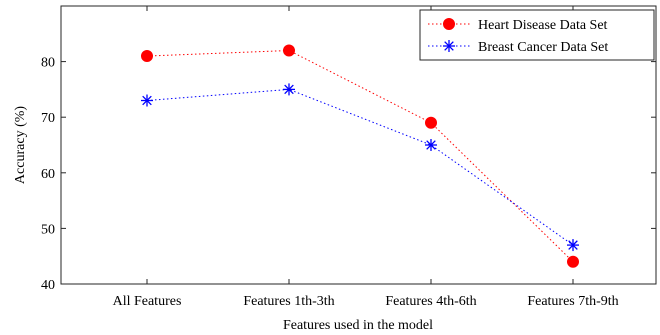 This screenshot has height=335, width=660. I want to click on x-tick-label: All Features, so click(147, 301).